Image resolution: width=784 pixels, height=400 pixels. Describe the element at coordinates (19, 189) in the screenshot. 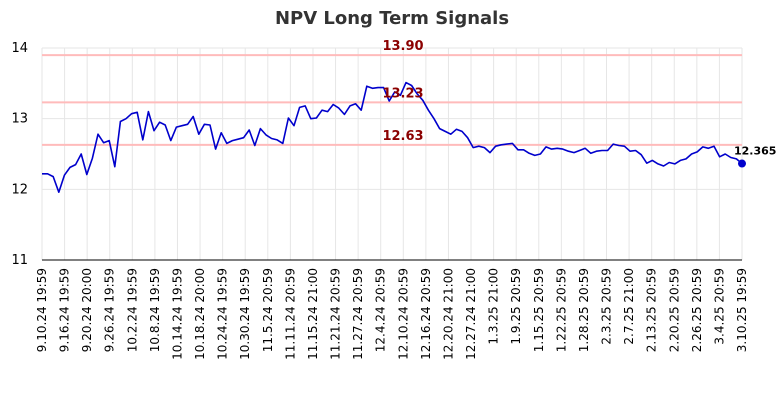

I see `y-tick-label: 12` at that location.